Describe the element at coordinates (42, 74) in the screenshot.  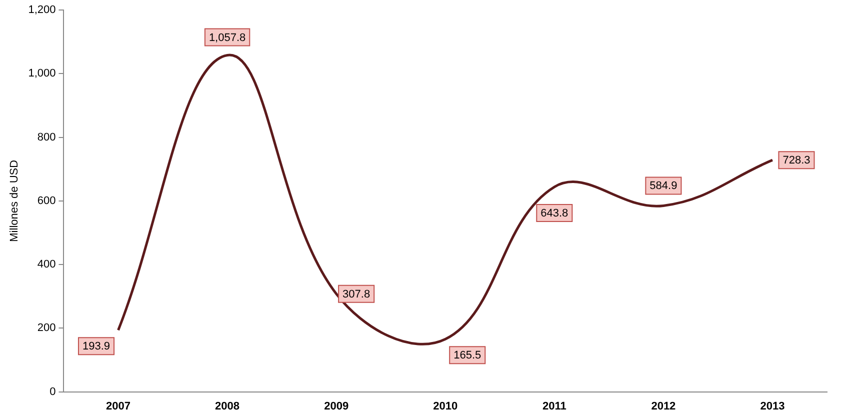
I see `y-tick-label: 1,000` at that location.